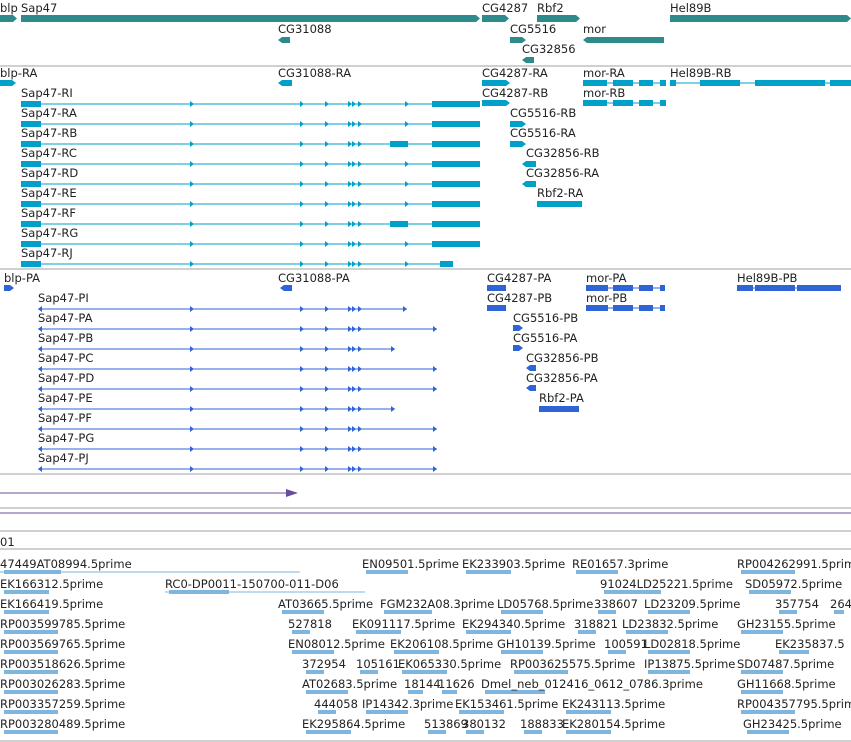  Describe the element at coordinates (399, 224) in the screenshot. I see `transcript-sap47-row6-exon` at that location.